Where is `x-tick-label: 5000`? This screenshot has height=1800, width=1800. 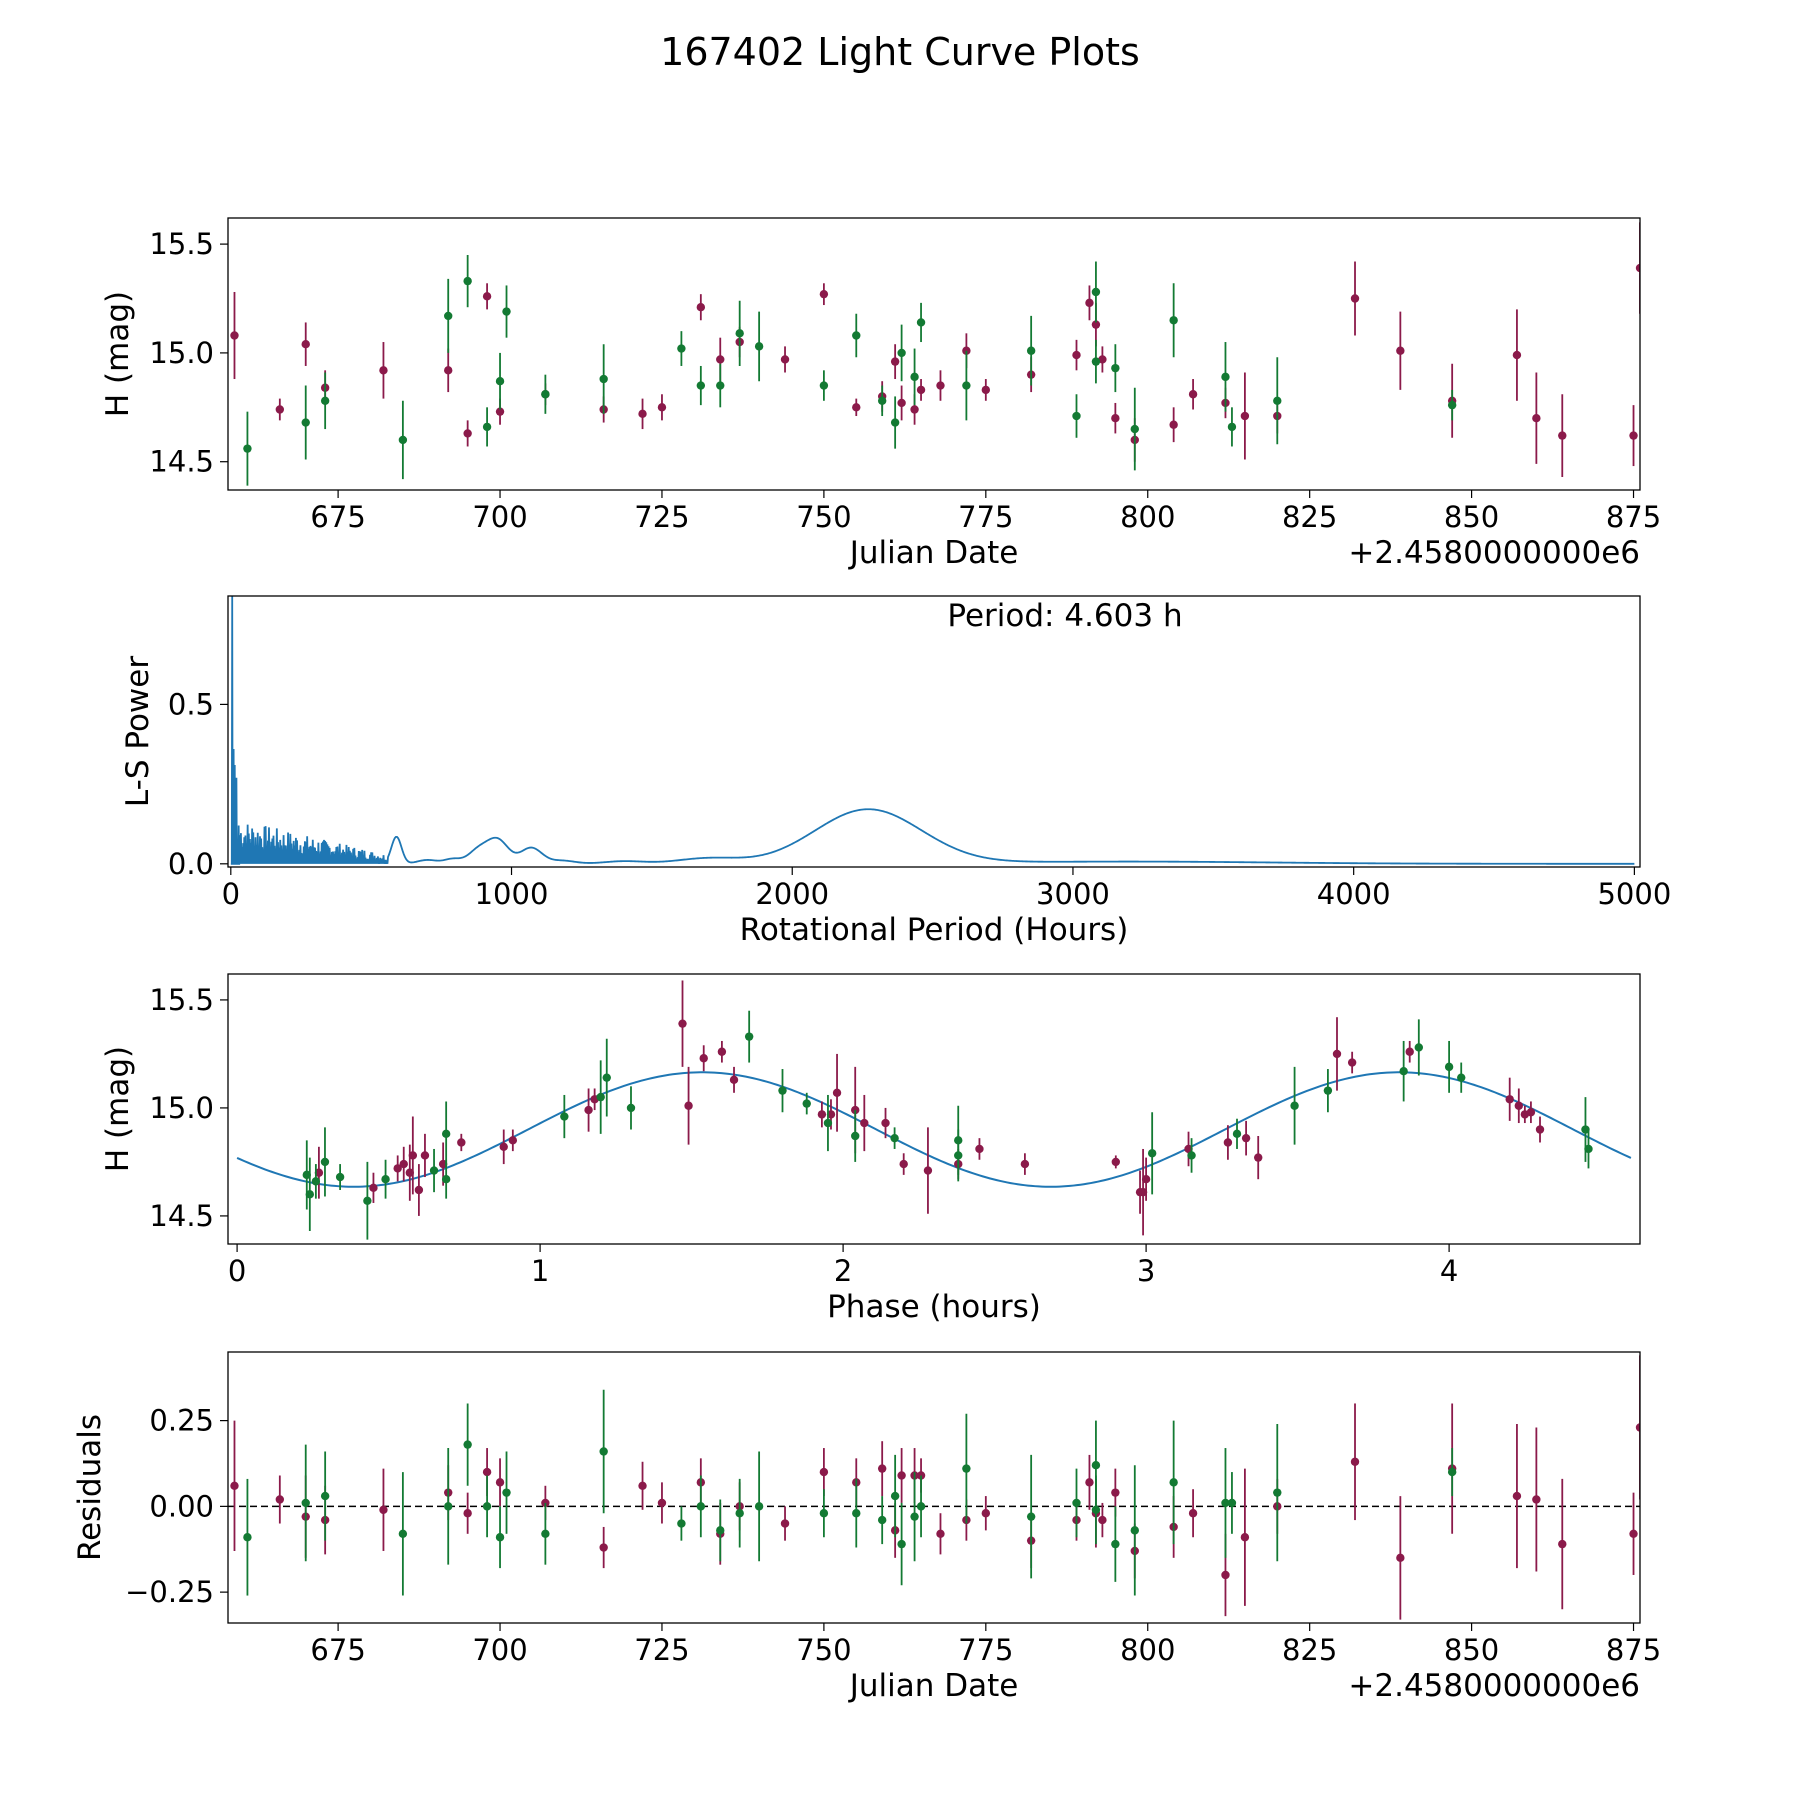
x-tick-label: 5000 is located at coordinates (1634, 894).